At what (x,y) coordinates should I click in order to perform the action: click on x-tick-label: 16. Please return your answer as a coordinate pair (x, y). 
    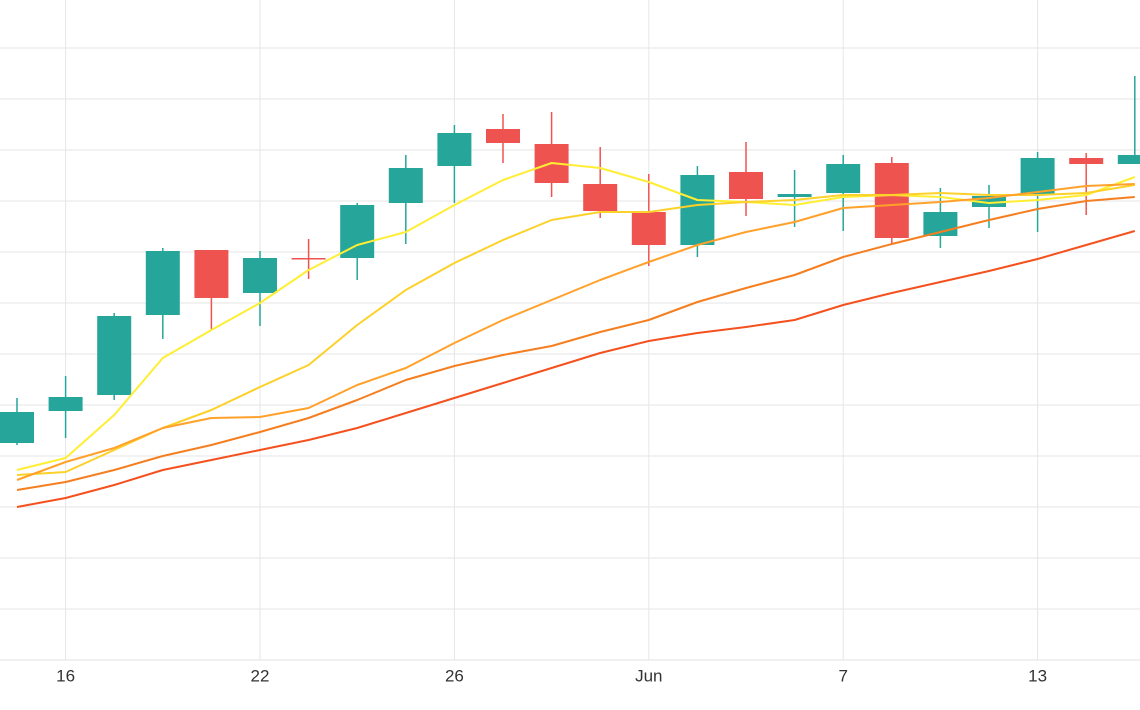
    Looking at the image, I should click on (65, 675).